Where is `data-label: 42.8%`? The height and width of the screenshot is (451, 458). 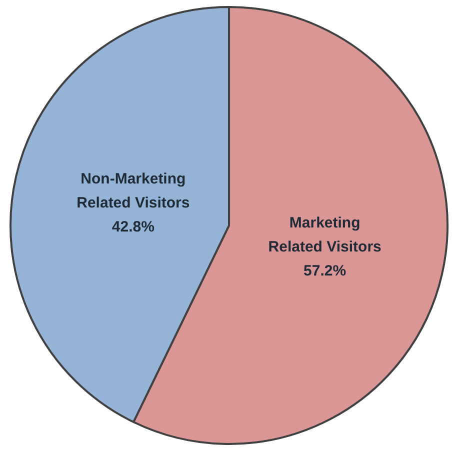
data-label: 42.8% is located at coordinates (133, 227).